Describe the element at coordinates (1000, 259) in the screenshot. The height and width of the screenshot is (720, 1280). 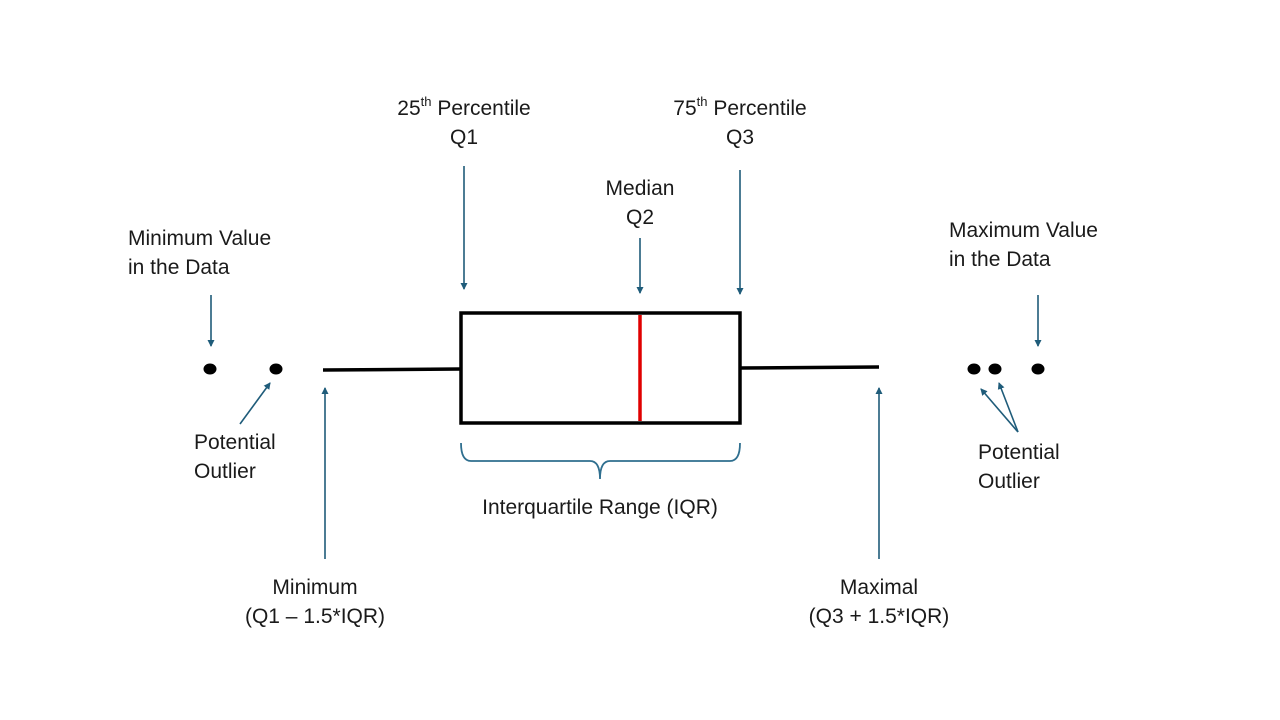
I see `max-value-label-line2: in the Data` at that location.